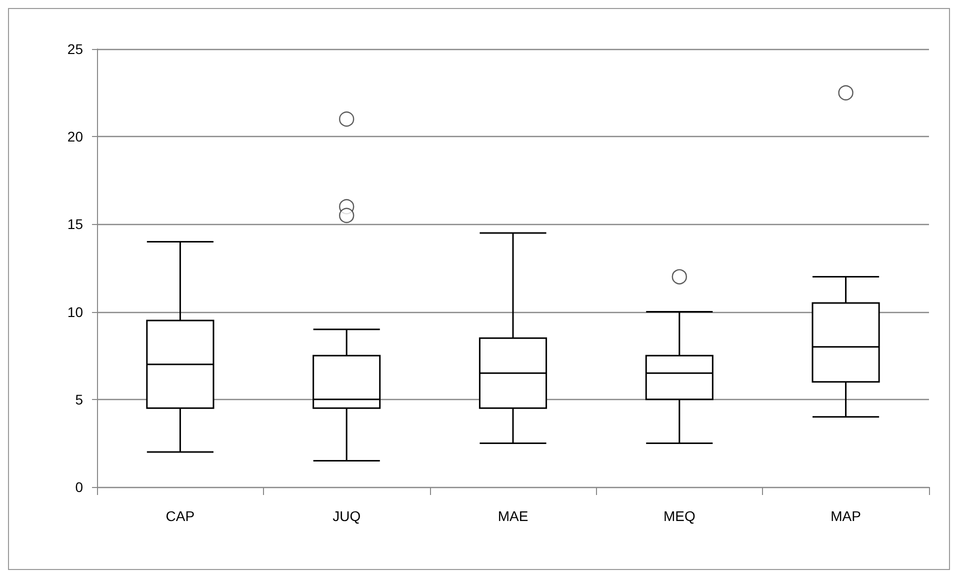  Describe the element at coordinates (513, 516) in the screenshot. I see `x-tick-label: MAE` at that location.